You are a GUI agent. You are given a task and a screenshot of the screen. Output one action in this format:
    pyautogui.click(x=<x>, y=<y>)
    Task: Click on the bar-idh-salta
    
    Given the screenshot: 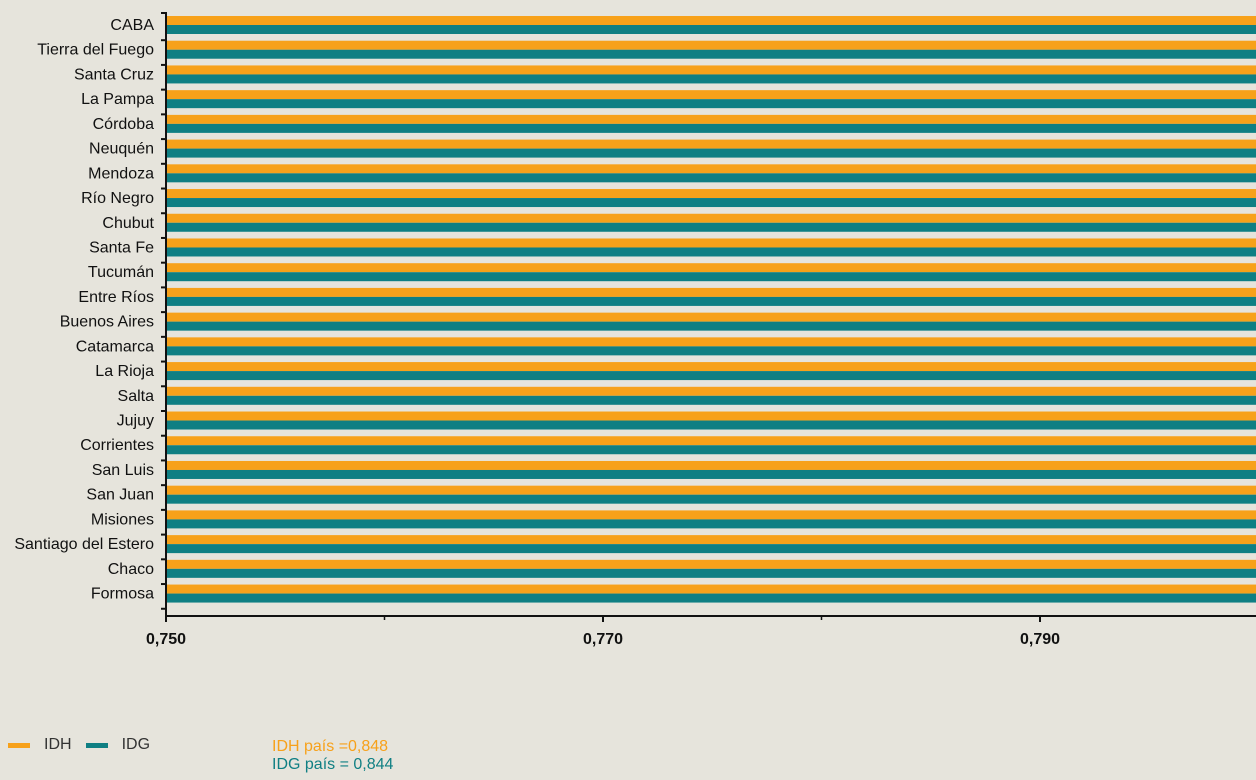 What is the action you would take?
    pyautogui.click(x=711, y=391)
    